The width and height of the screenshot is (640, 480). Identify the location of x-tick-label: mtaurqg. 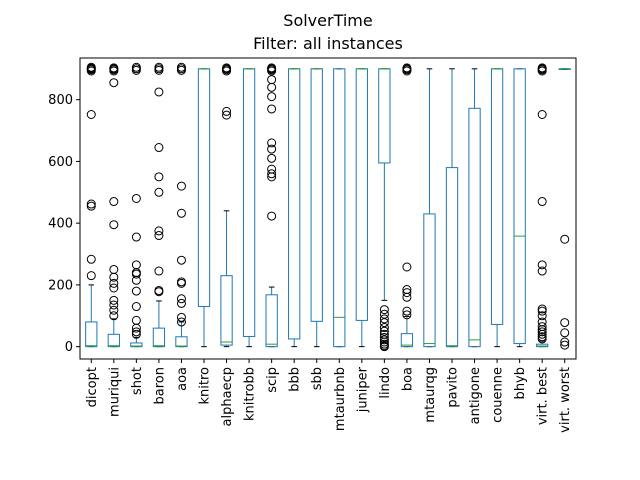
(430, 395).